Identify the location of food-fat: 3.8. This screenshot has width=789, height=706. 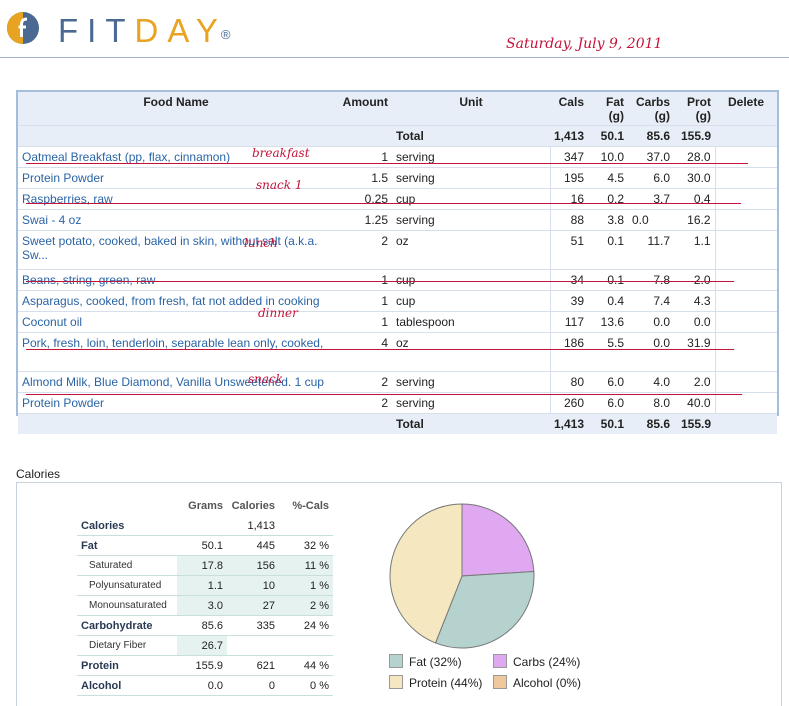
(608, 219).